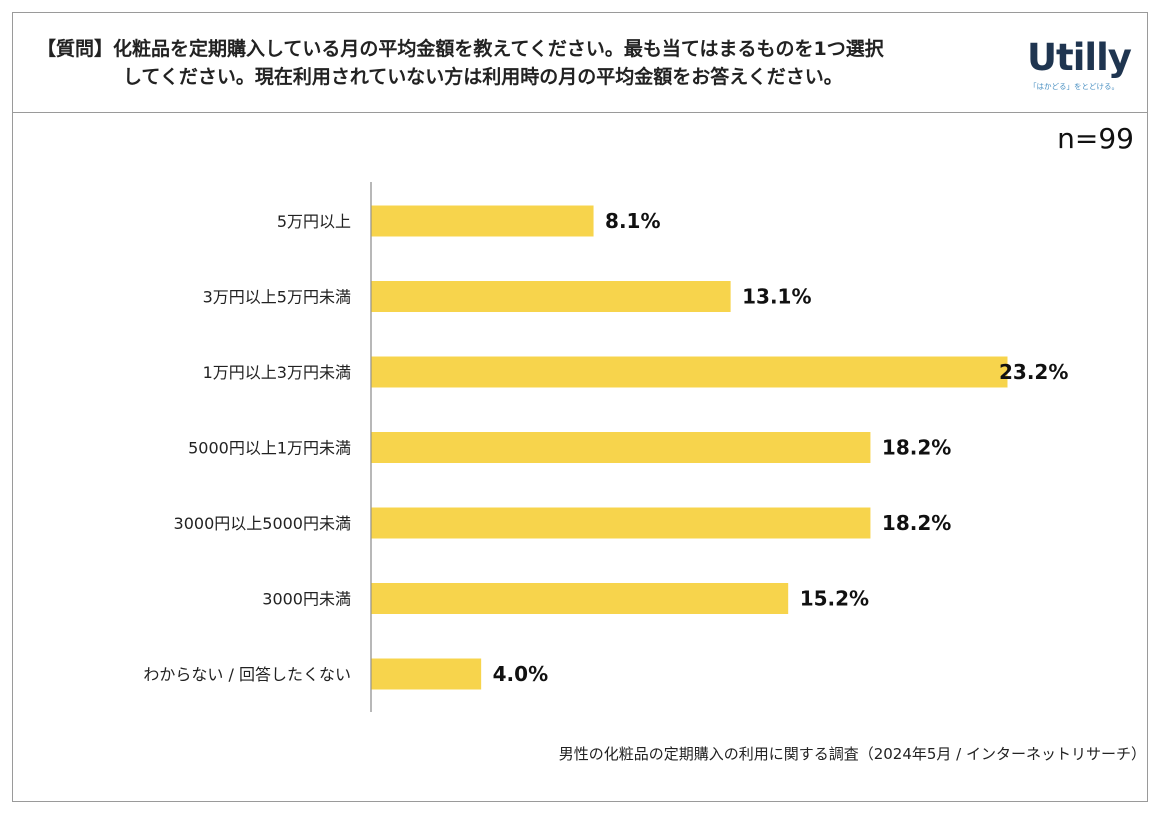  What do you see at coordinates (1095, 138) in the screenshot?
I see `sample-size-label: n=99` at bounding box center [1095, 138].